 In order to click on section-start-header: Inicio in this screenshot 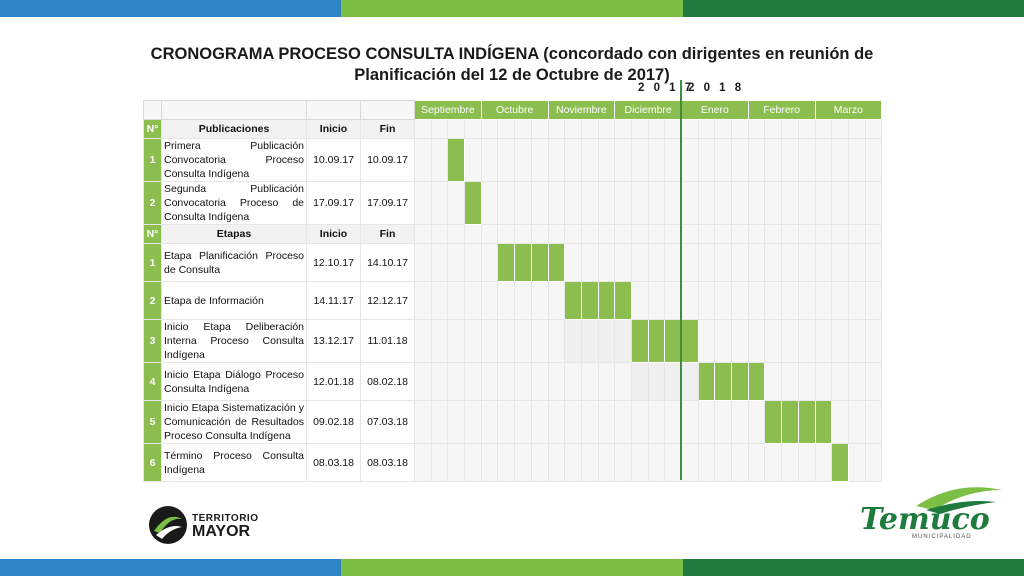, I will do `click(333, 234)`.